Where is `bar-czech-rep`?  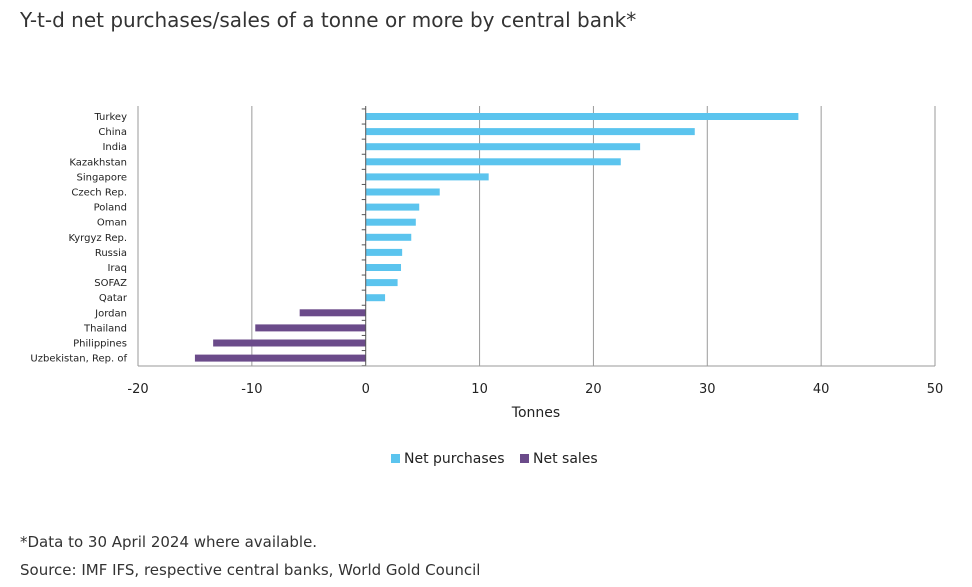
bar-czech-rep is located at coordinates (402, 192).